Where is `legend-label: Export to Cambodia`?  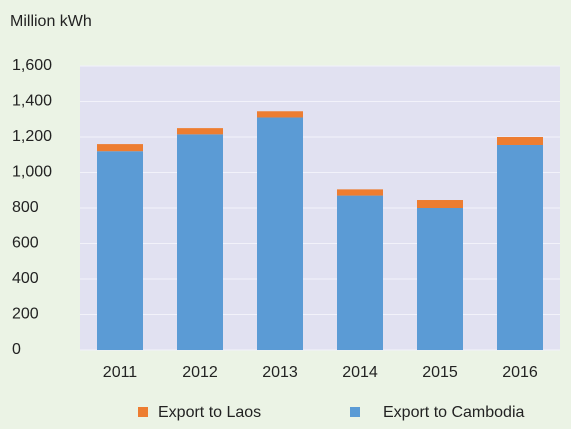
legend-label: Export to Cambodia is located at coordinates (454, 412).